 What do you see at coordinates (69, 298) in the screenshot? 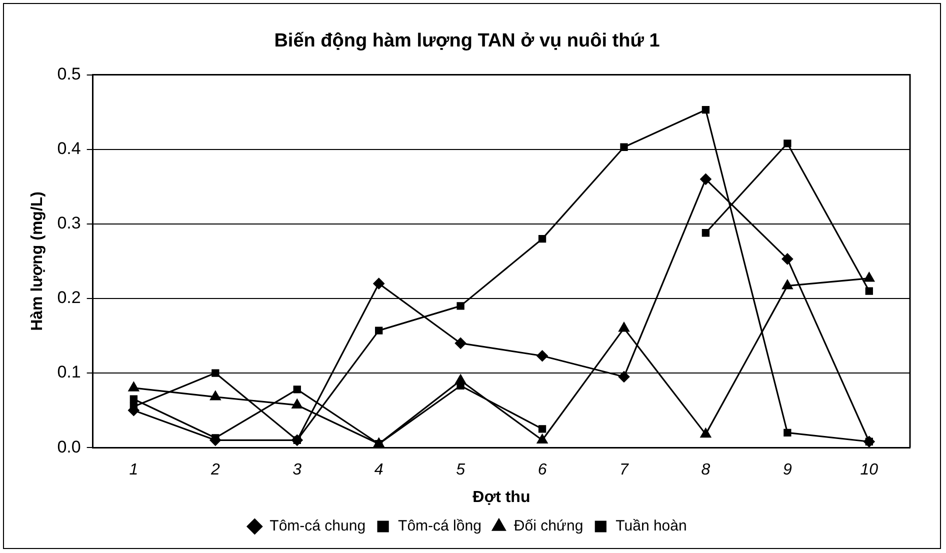
I see `y-tick-label: 0.2` at bounding box center [69, 298].